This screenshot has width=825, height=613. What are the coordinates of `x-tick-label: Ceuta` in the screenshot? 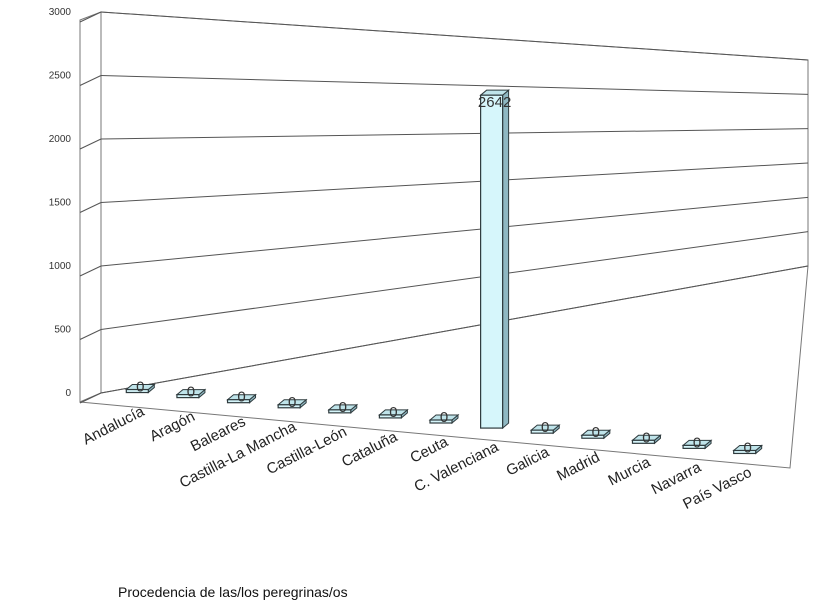 It's located at (429, 450).